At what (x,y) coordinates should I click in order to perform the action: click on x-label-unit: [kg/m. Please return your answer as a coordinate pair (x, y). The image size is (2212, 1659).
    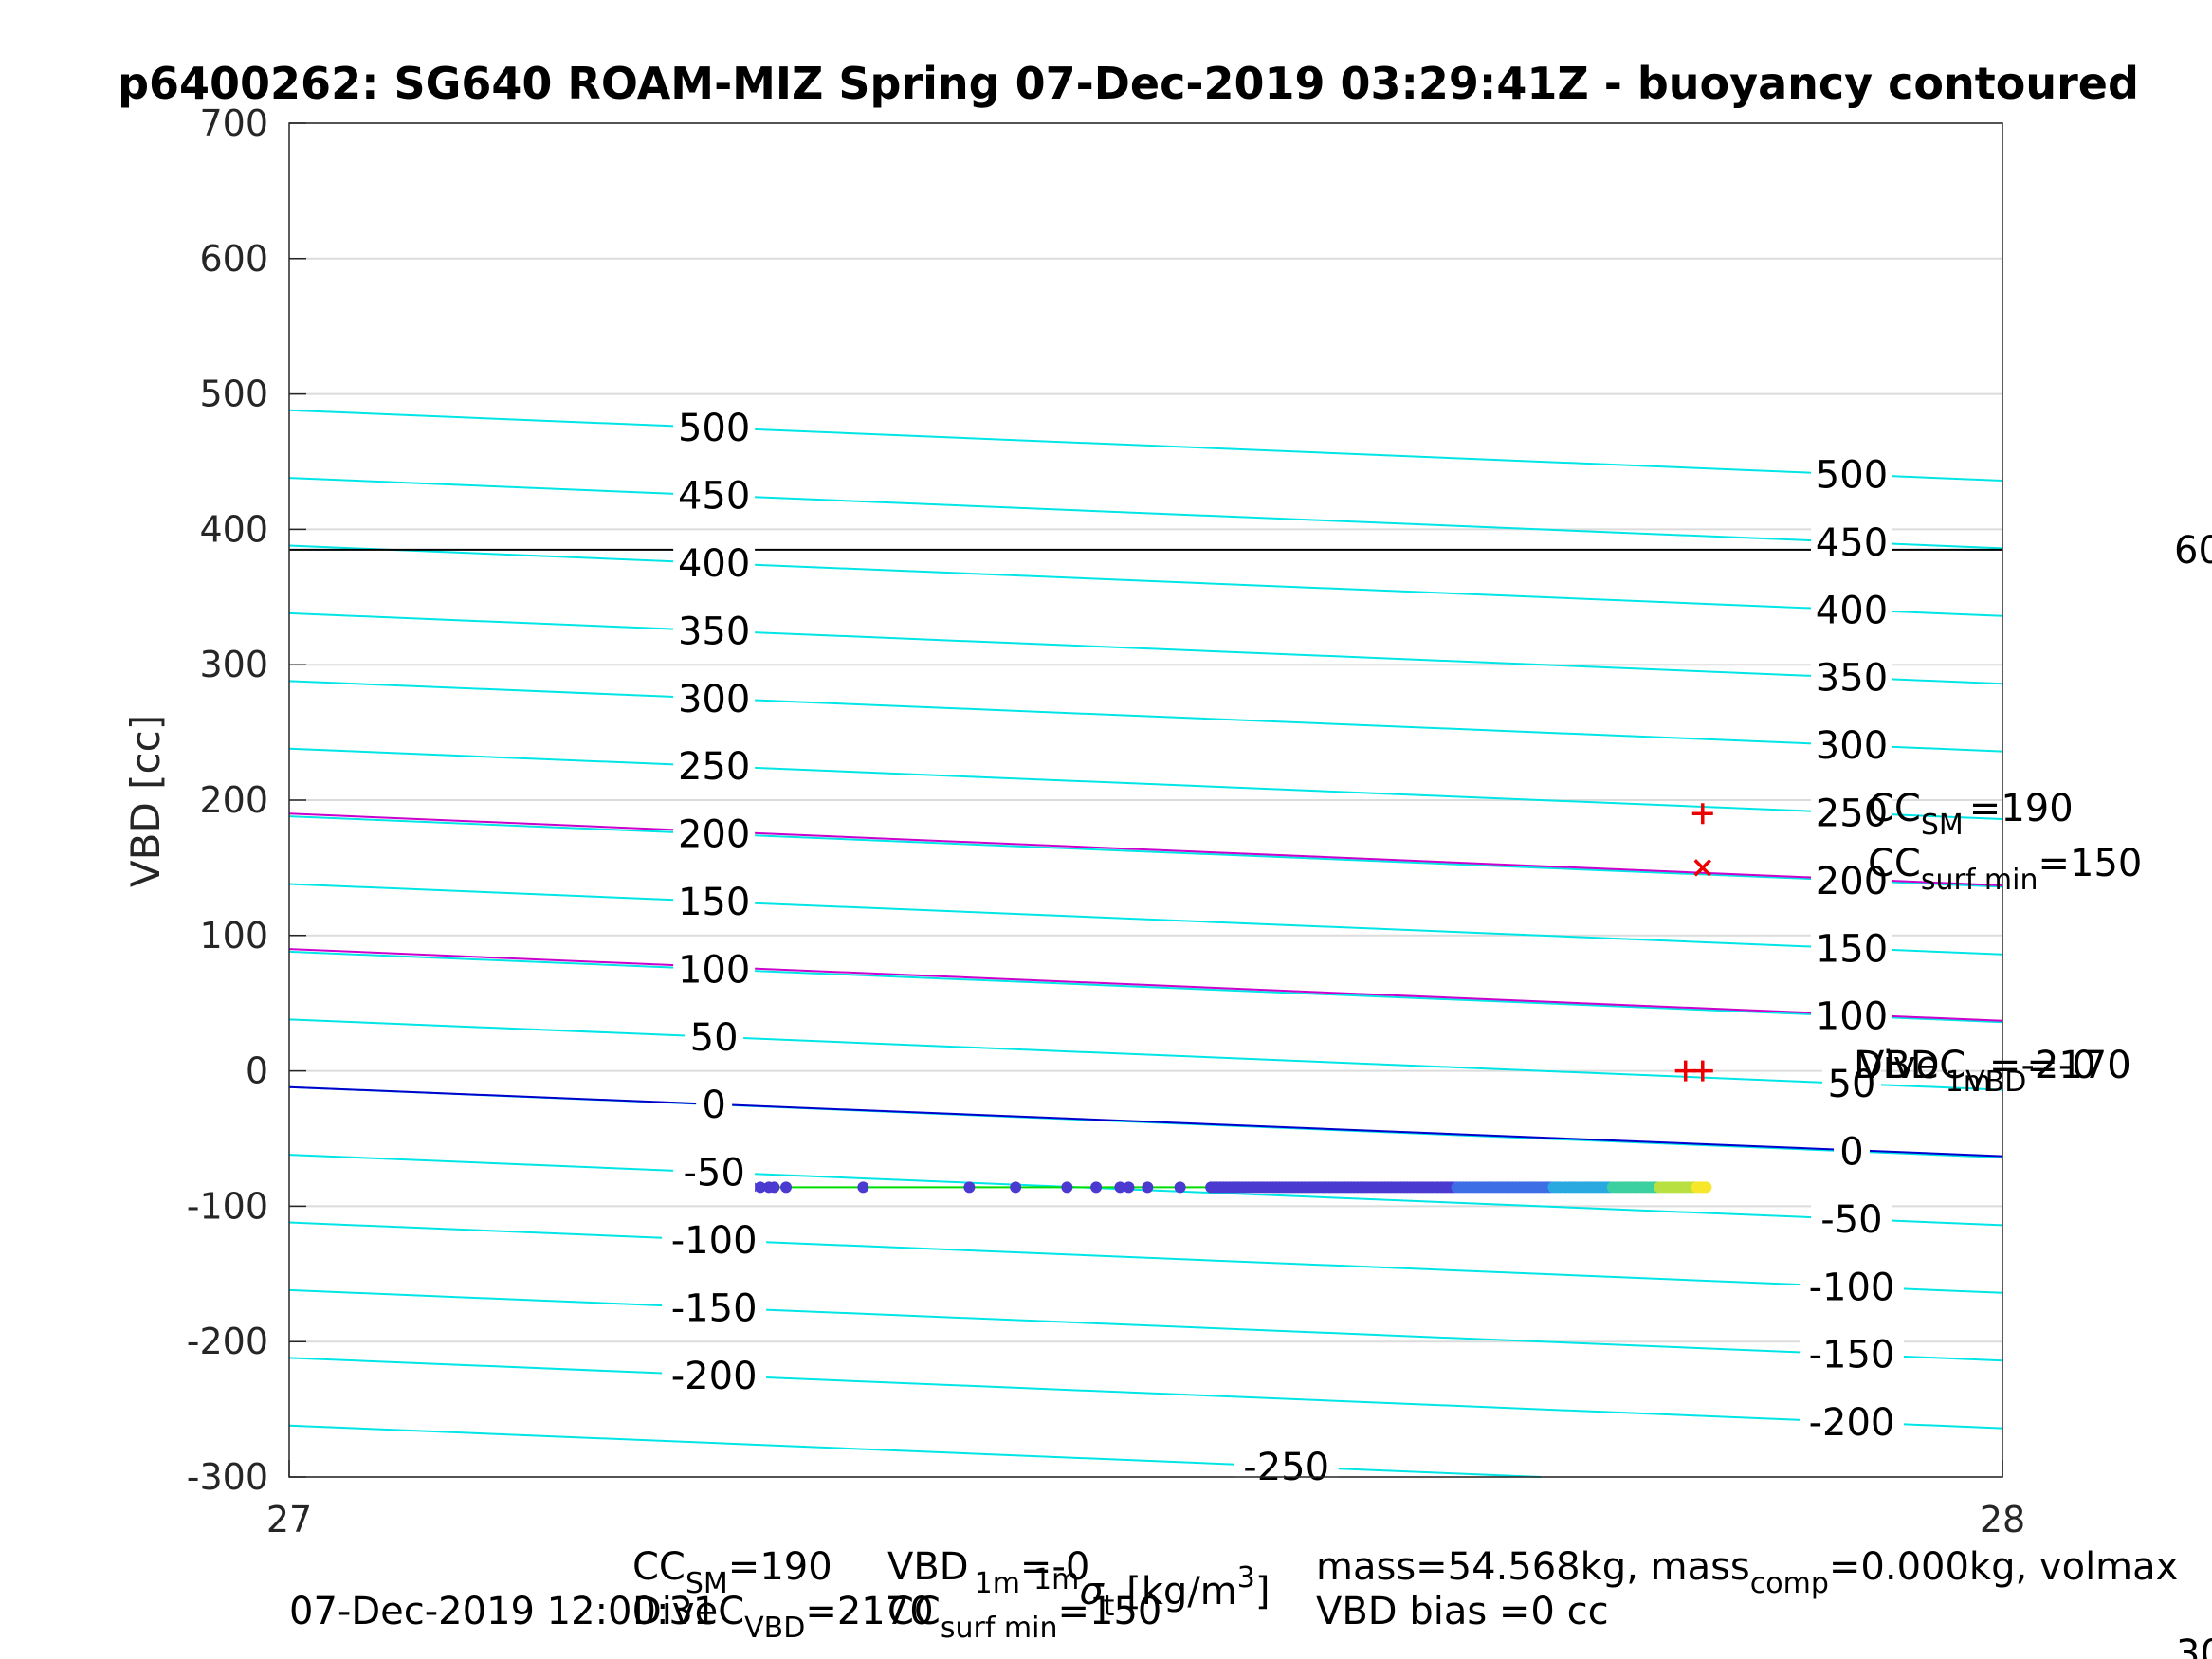
    Looking at the image, I should click on (1175, 1591).